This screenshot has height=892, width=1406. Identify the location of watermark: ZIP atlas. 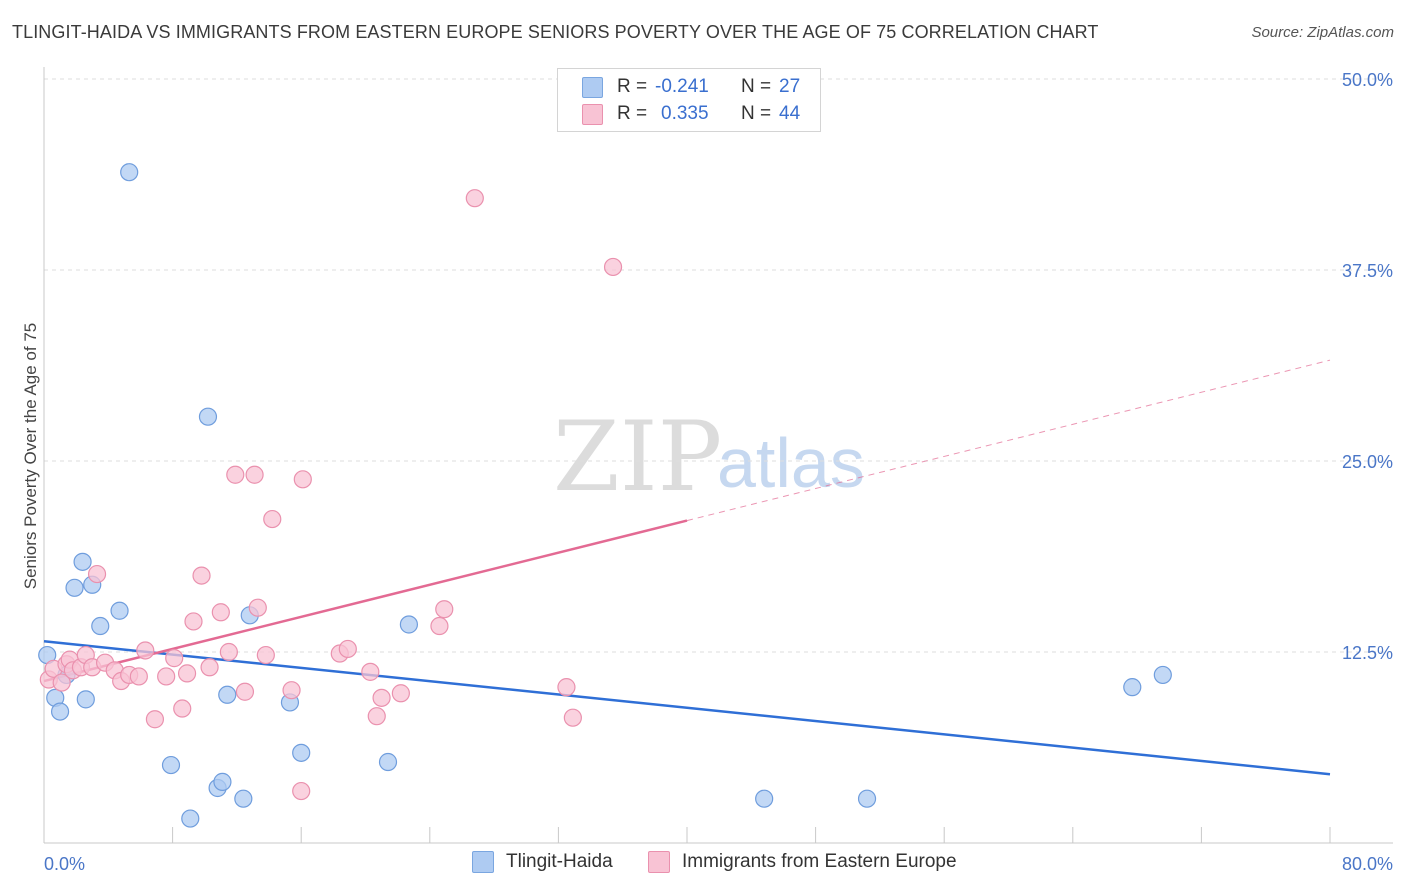
(709, 457).